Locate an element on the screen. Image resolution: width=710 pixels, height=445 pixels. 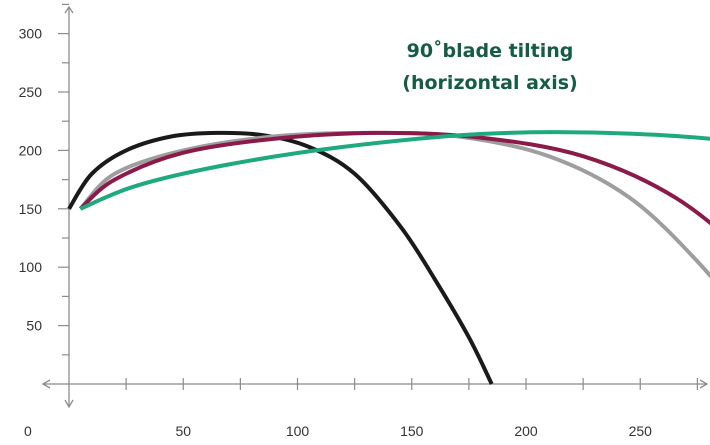
y-tick-label: 150 is located at coordinates (31, 209).